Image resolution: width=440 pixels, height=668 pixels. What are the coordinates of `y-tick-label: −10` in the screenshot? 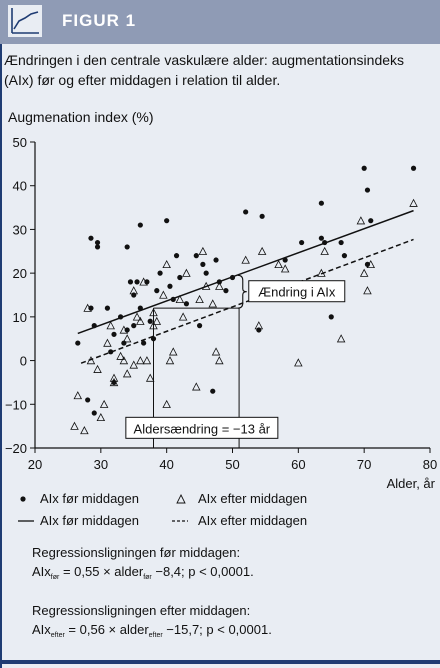 It's located at (16, 404).